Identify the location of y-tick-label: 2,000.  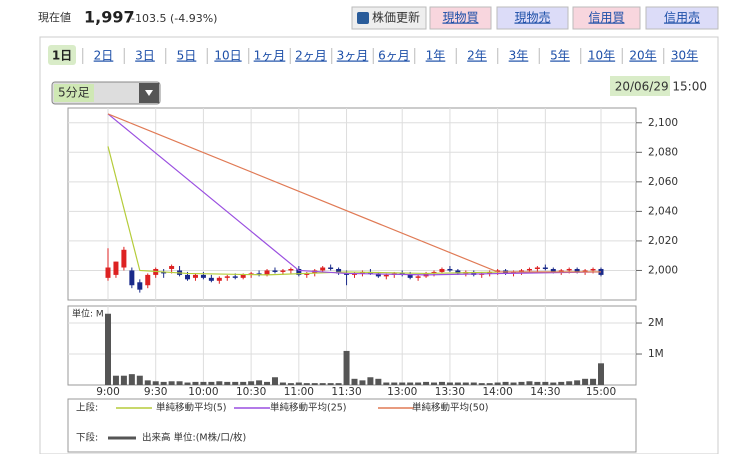
(663, 270).